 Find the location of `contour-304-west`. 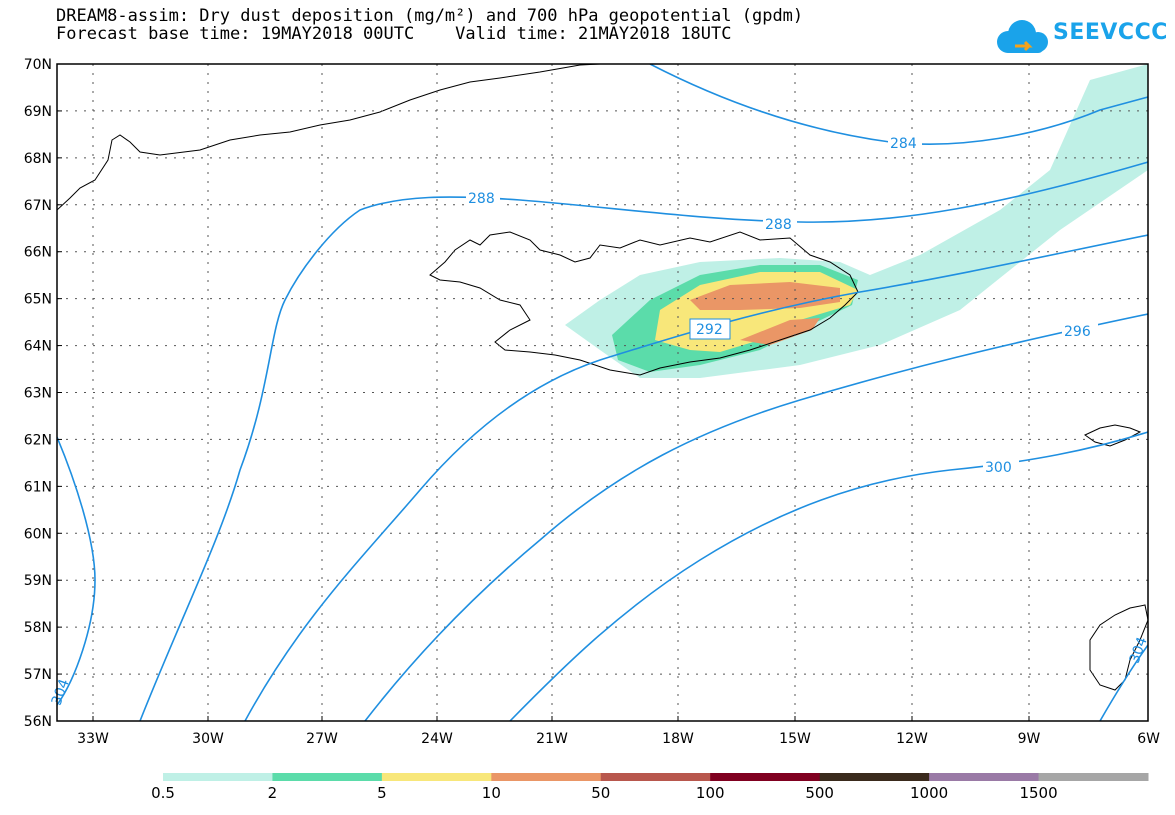

contour-304-west is located at coordinates (76, 571).